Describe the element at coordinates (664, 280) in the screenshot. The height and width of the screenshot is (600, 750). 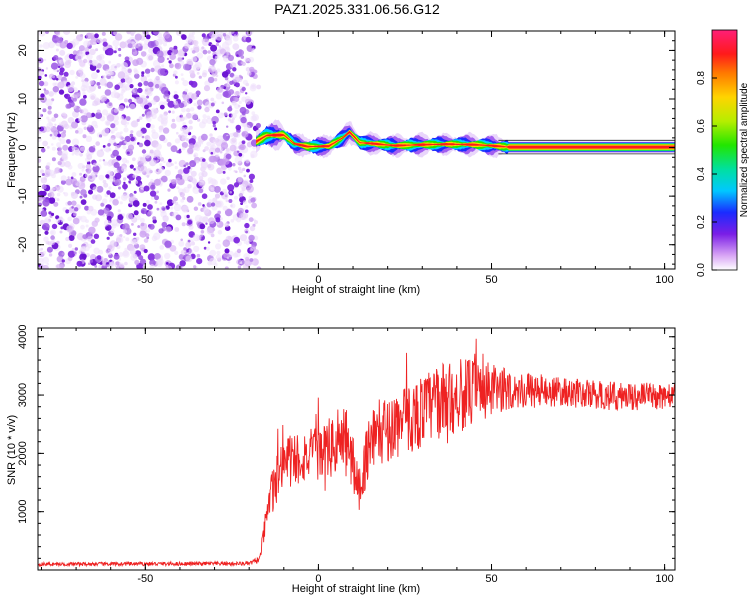
I see `x-tick-label: 100` at that location.